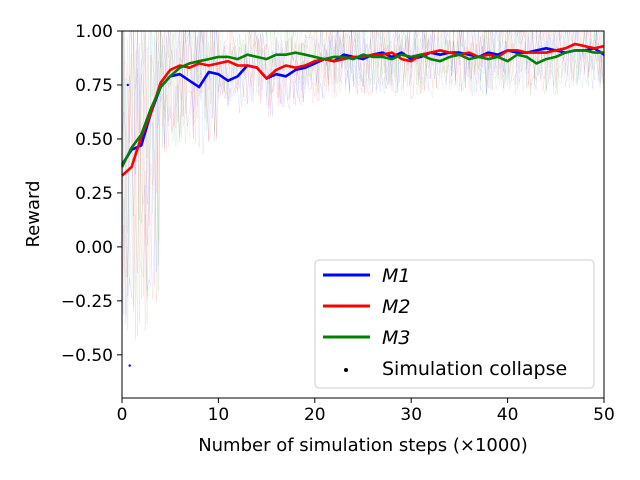  I want to click on y-tick-label: 0.25, so click(94, 194).